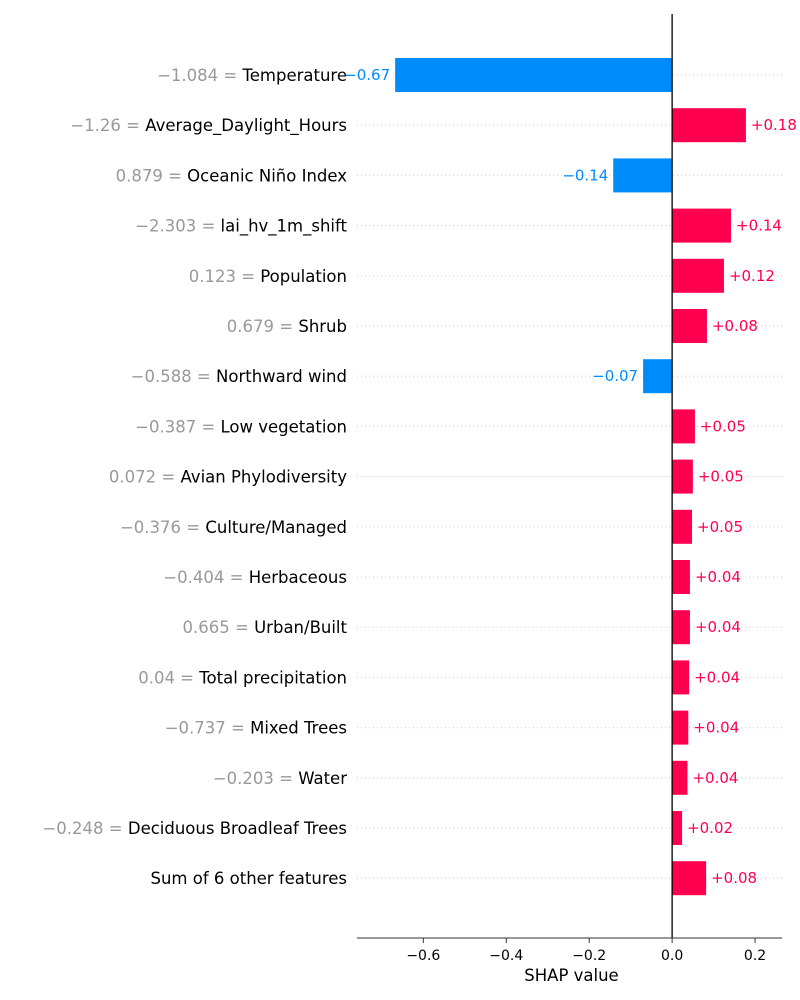 The width and height of the screenshot is (800, 1000). I want to click on feature-name: Population, so click(303, 276).